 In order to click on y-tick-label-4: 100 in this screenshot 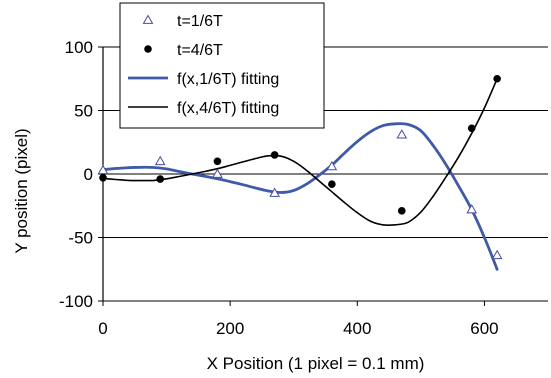, I will do `click(79, 47)`.